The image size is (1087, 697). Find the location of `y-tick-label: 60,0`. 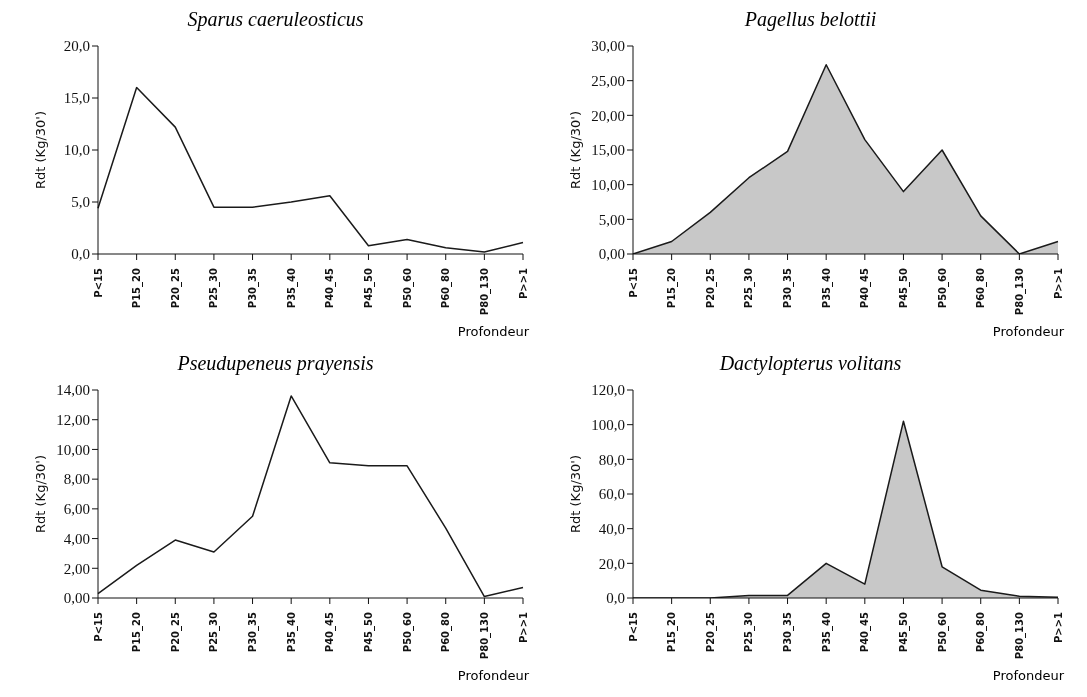

y-tick-label: 60,0 is located at coordinates (611, 494).